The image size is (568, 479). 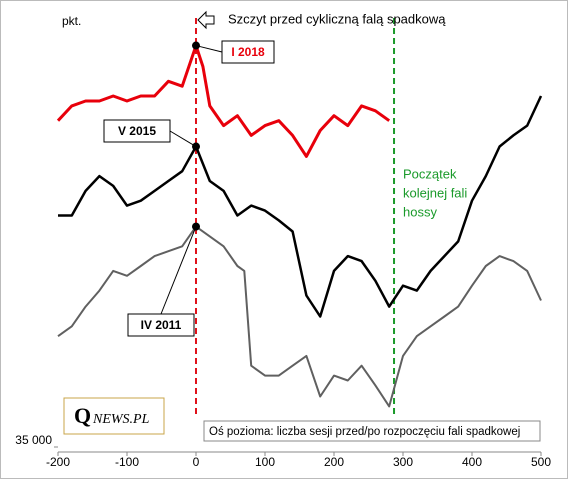 I want to click on y-tick-label: 35 000, so click(x=33, y=440).